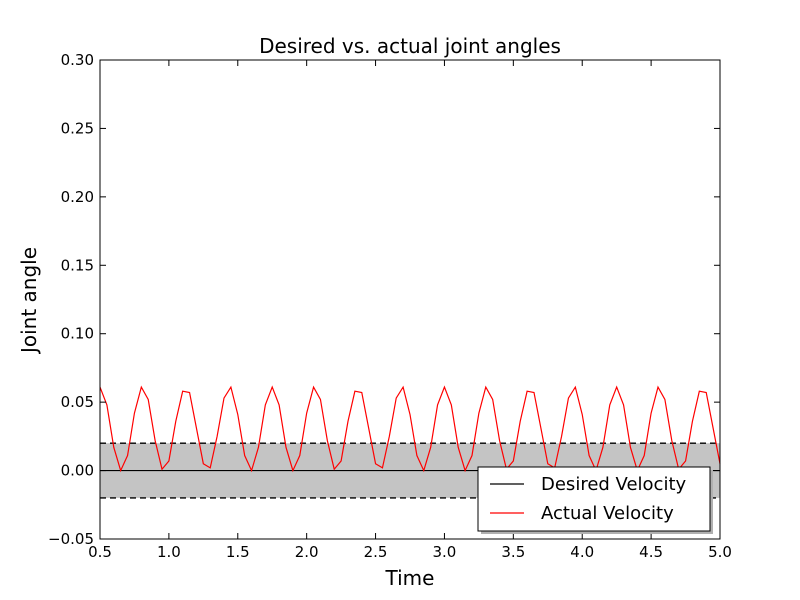 The width and height of the screenshot is (800, 600). What do you see at coordinates (513, 552) in the screenshot?
I see `x-tick-label: 3.5` at bounding box center [513, 552].